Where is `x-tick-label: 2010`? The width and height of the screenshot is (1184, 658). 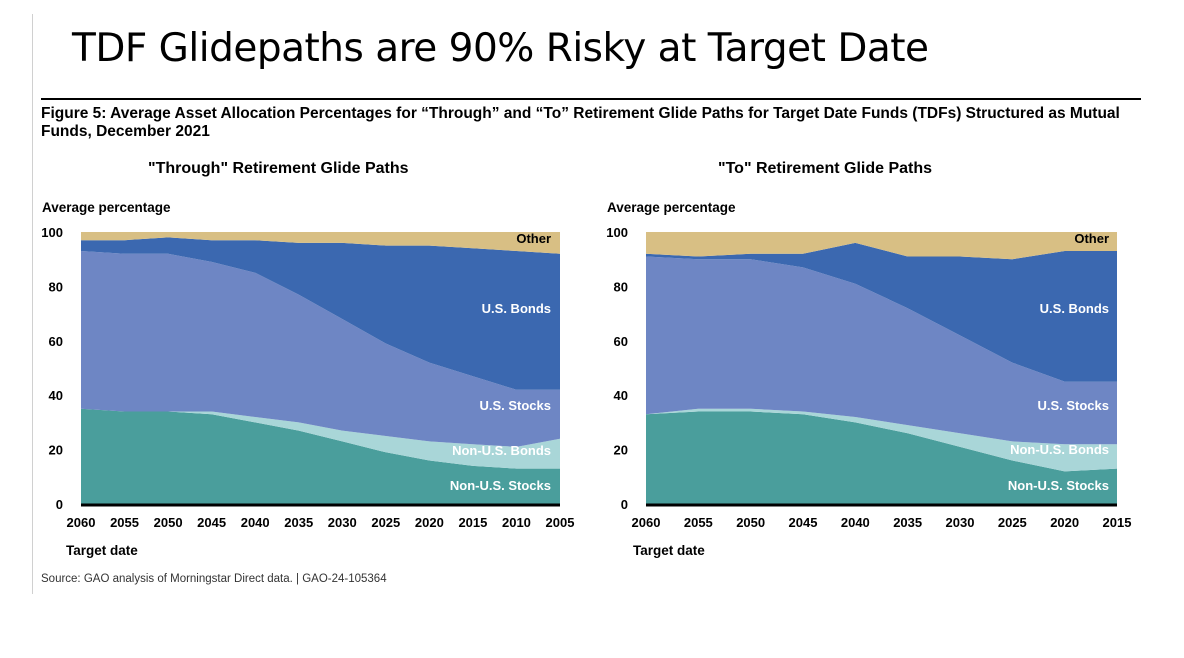 x-tick-label: 2010 is located at coordinates (516, 522).